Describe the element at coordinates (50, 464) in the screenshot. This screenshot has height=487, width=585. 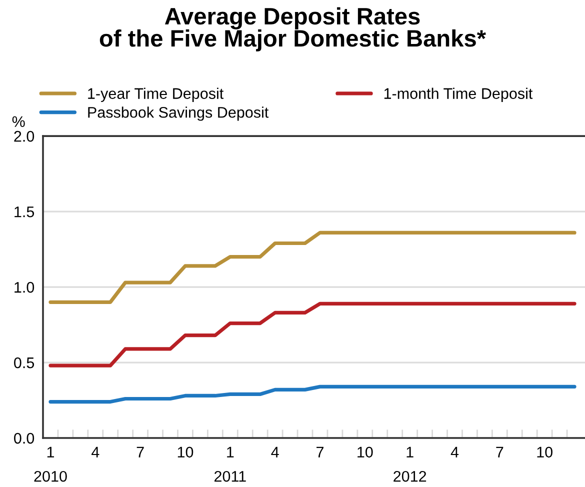
I see `x-tick-label: 1 2010` at that location.